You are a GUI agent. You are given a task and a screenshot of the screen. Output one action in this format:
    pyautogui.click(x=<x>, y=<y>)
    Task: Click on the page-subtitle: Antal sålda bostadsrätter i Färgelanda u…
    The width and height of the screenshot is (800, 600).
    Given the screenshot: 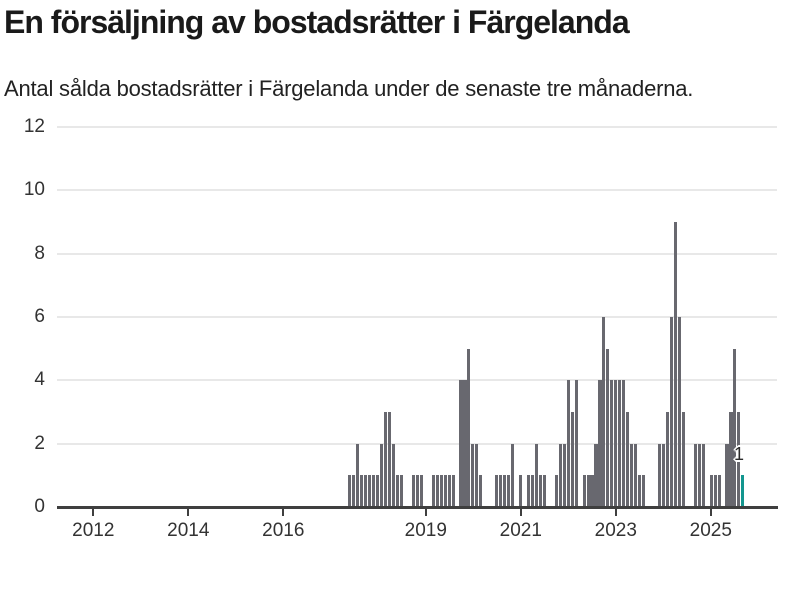 What is the action you would take?
    pyautogui.click(x=349, y=88)
    